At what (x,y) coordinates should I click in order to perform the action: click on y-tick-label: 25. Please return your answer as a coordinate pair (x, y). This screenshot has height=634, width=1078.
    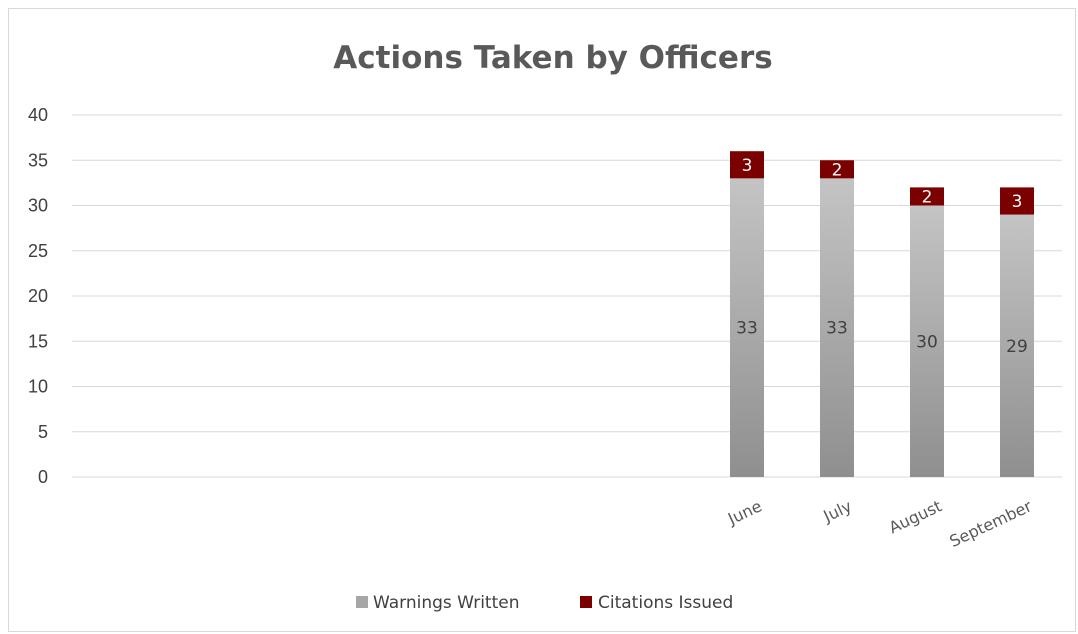
    Looking at the image, I should click on (38, 251).